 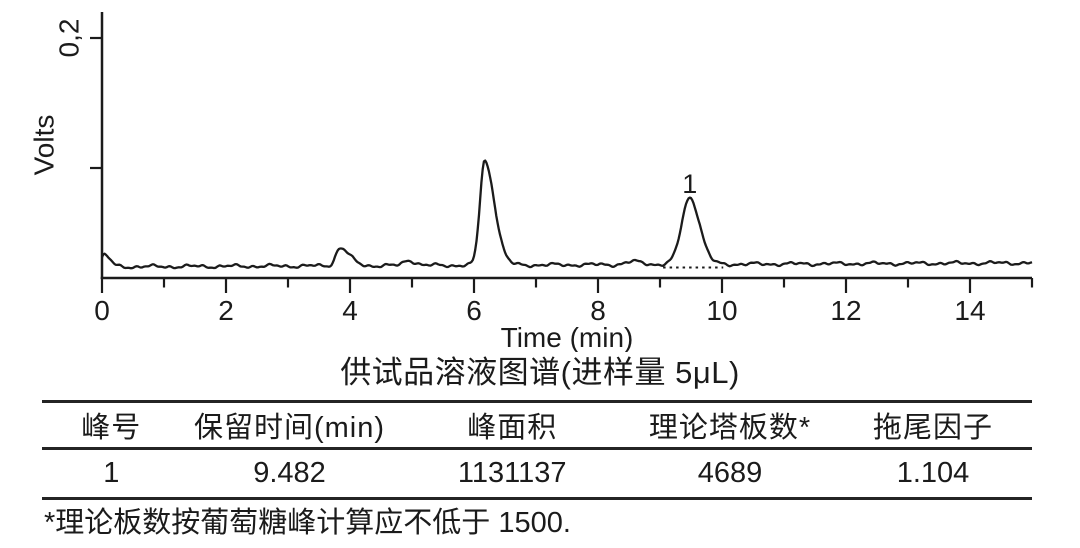 What do you see at coordinates (111, 474) in the screenshot?
I see `cell-peak-number: 1` at bounding box center [111, 474].